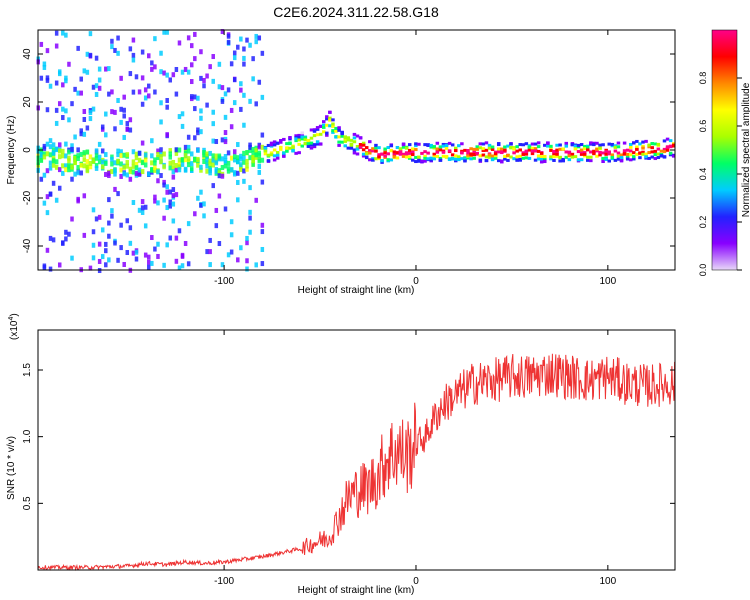  What do you see at coordinates (27, 245) in the screenshot?
I see `y-tick-label: -40` at bounding box center [27, 245].